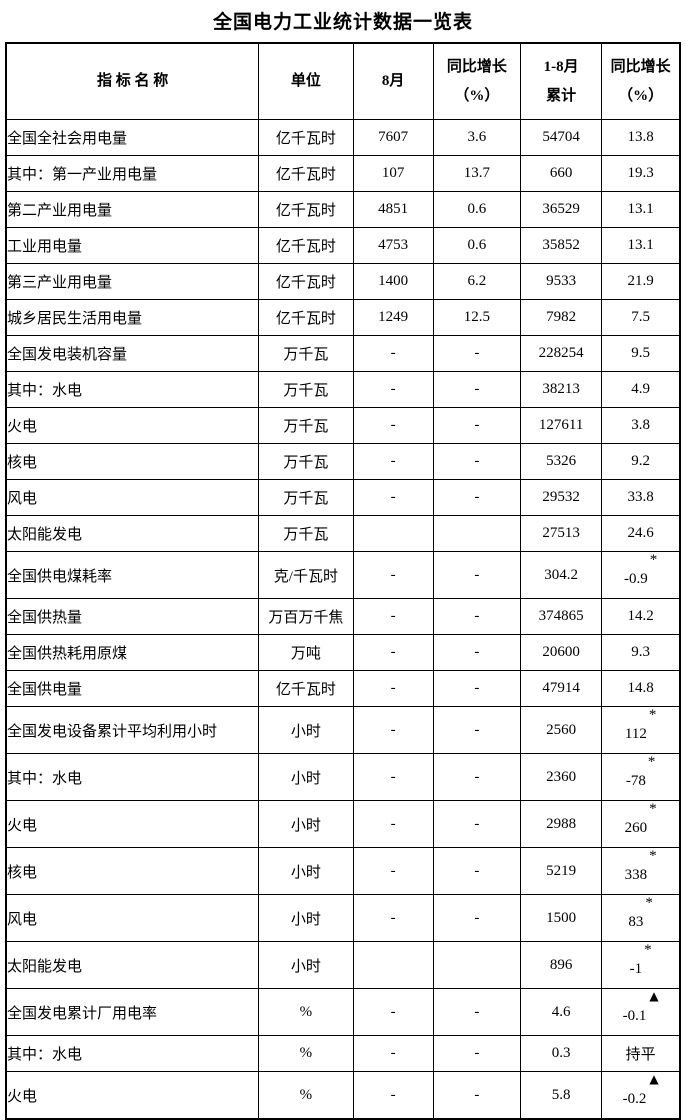  I want to click on table-row: 其中：第一产业用电量 亿千瓦时 107 13.7 660 19.3, so click(343, 173).